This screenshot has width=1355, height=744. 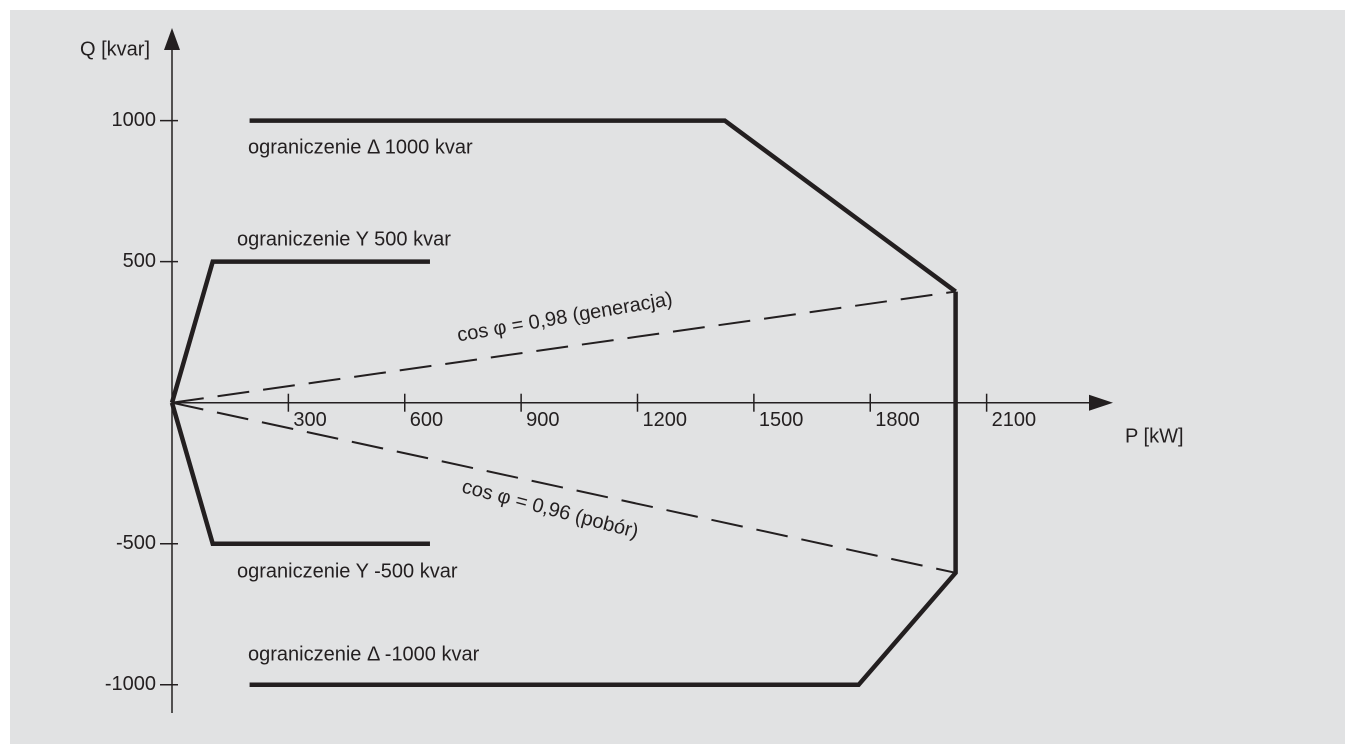 I want to click on x-tick-label: 1200, so click(x=665, y=420).